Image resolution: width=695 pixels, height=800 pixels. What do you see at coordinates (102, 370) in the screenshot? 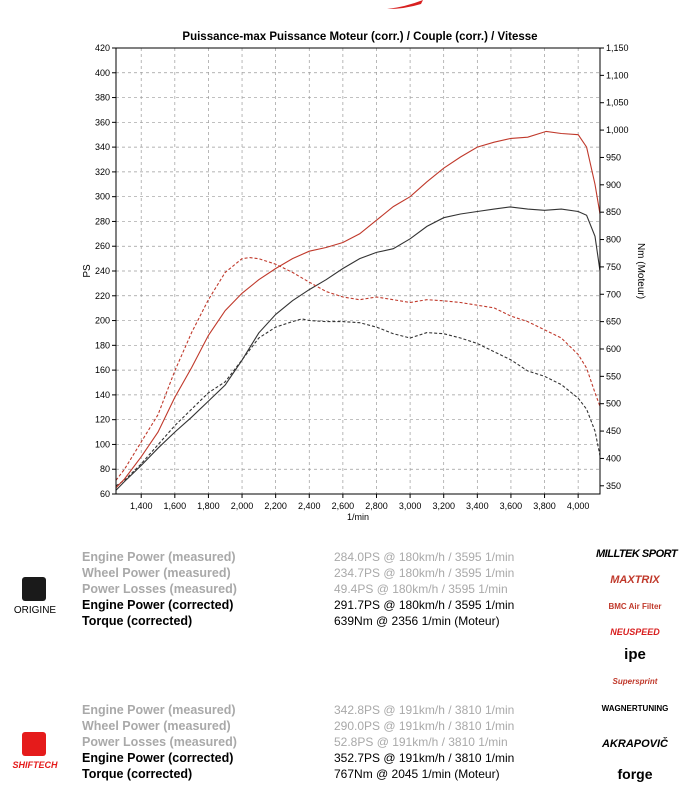
I see `y-left-tick-label: 160` at bounding box center [102, 370].